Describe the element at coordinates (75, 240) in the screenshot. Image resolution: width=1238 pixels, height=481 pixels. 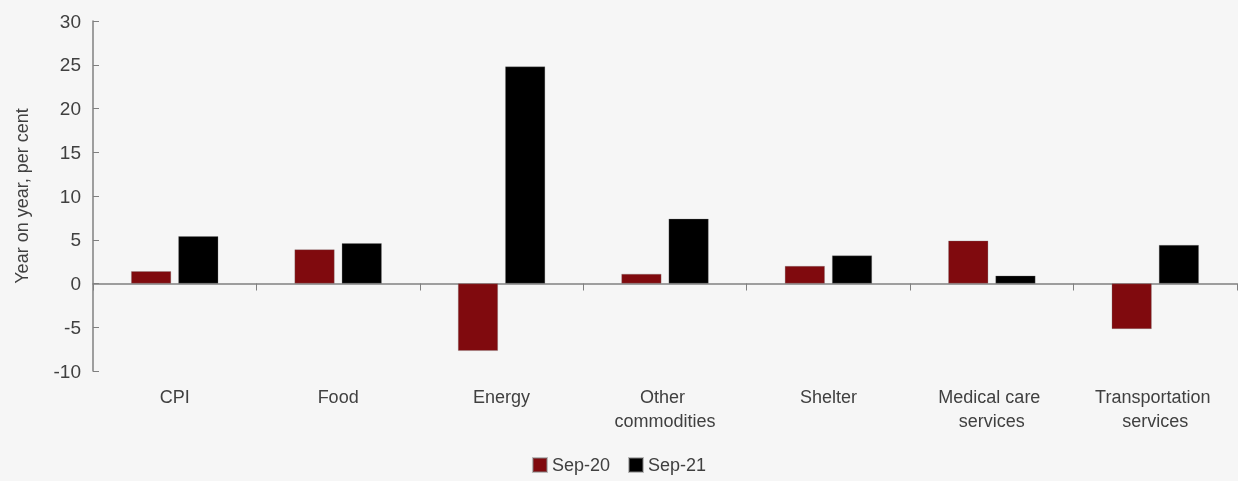
I see `y-tick-label: 5` at that location.